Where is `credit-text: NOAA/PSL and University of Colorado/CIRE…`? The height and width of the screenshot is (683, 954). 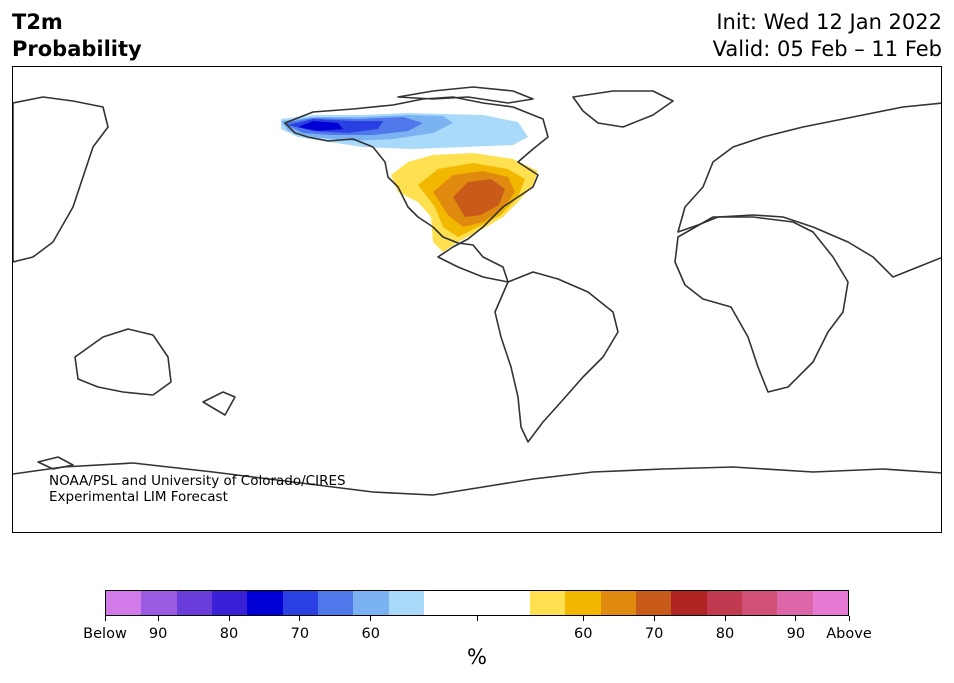 credit-text: NOAA/PSL and University of Colorado/CIRE… is located at coordinates (197, 489).